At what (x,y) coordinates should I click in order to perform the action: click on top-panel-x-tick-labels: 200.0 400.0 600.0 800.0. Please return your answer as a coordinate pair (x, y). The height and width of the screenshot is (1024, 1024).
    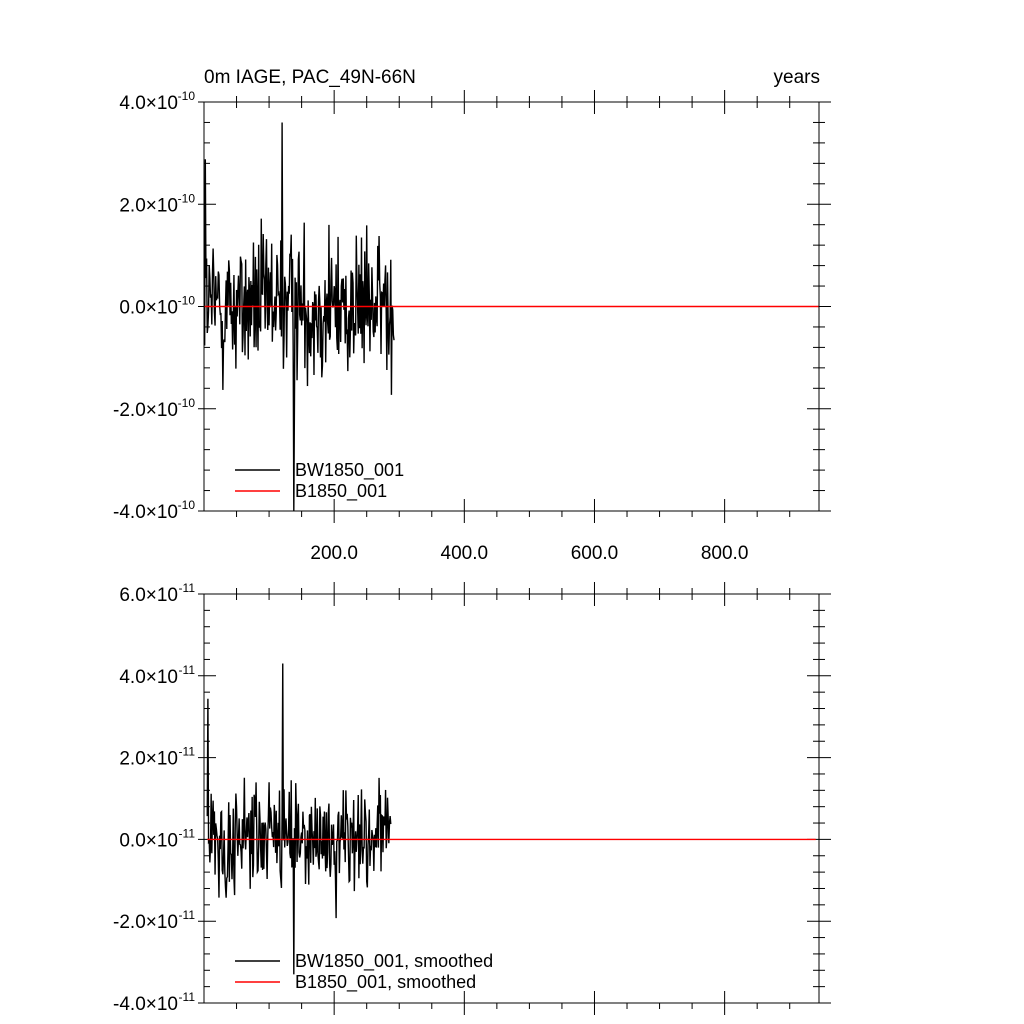
    Looking at the image, I should click on (529, 553).